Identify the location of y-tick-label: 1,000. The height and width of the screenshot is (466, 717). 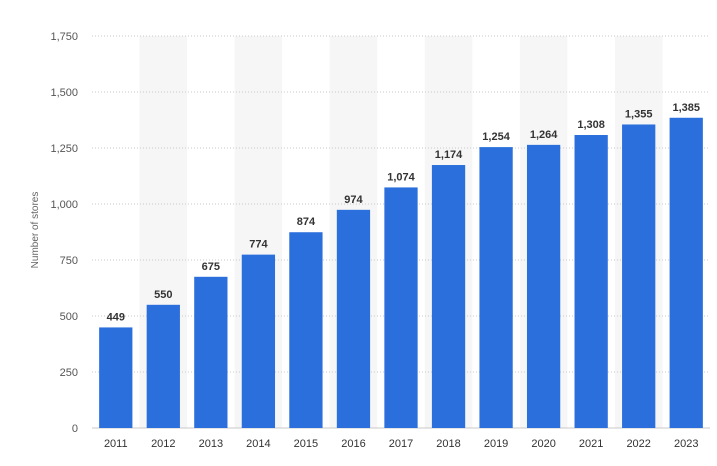
(64, 205).